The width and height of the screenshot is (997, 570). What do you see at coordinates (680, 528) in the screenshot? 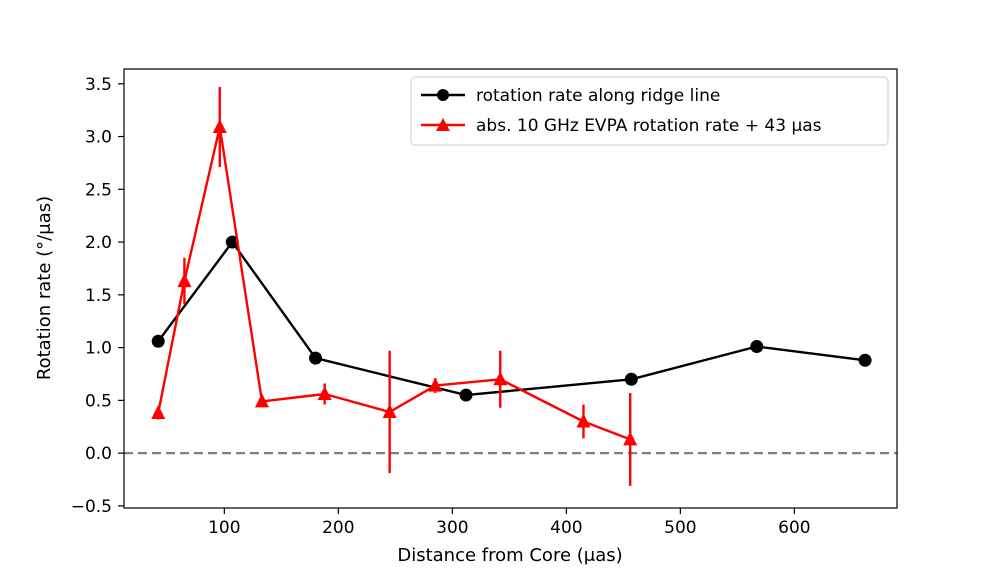
I see `x-tick-label: 500` at bounding box center [680, 528].